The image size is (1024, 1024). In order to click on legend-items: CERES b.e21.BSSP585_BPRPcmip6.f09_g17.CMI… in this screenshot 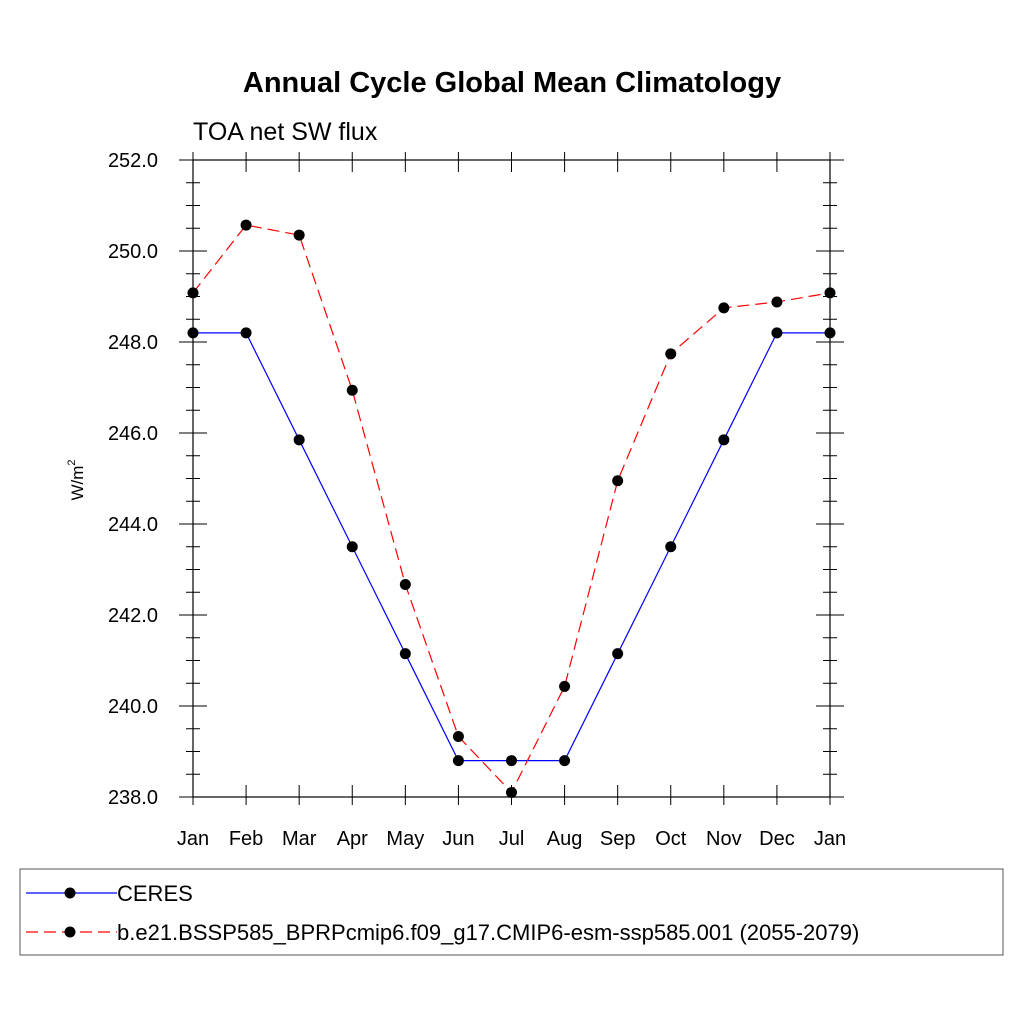, I will do `click(442, 913)`.